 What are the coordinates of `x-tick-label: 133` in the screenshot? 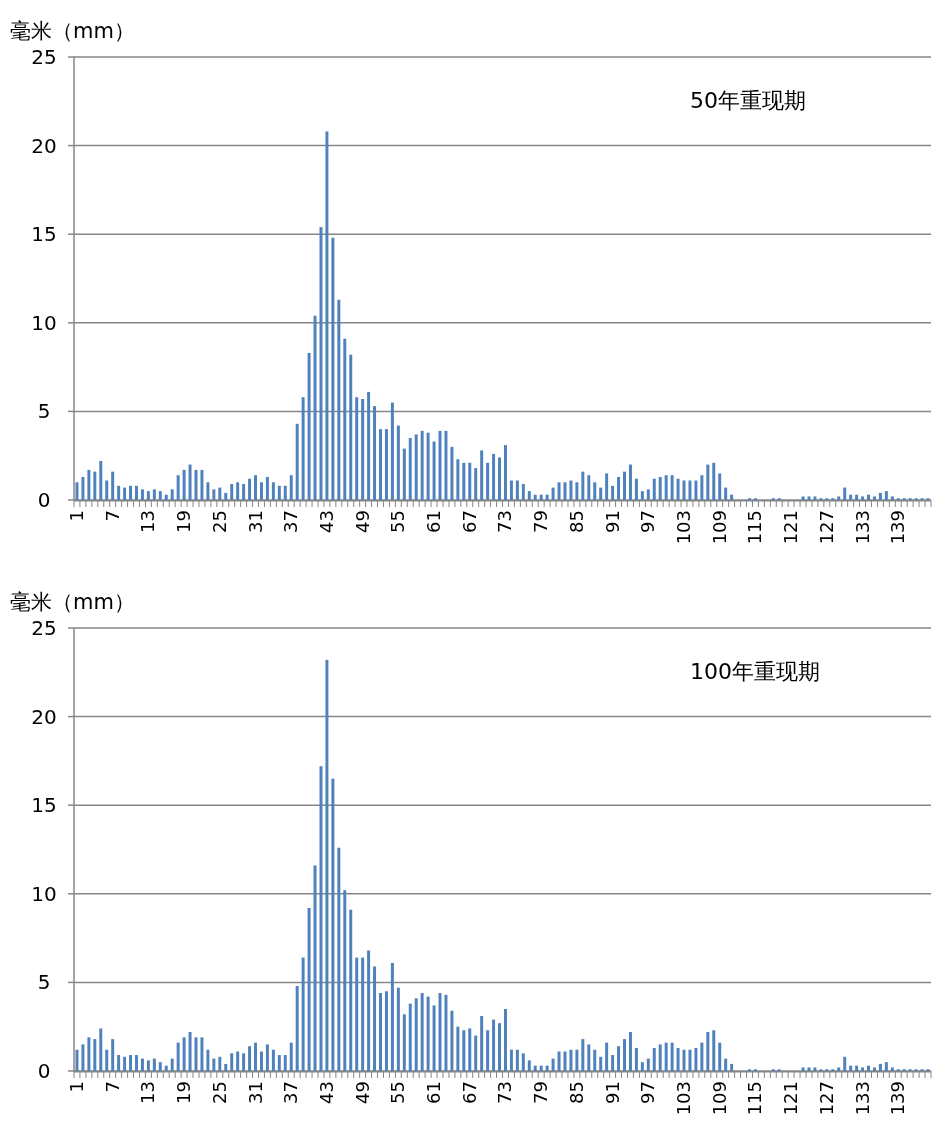 It's located at (862, 1098).